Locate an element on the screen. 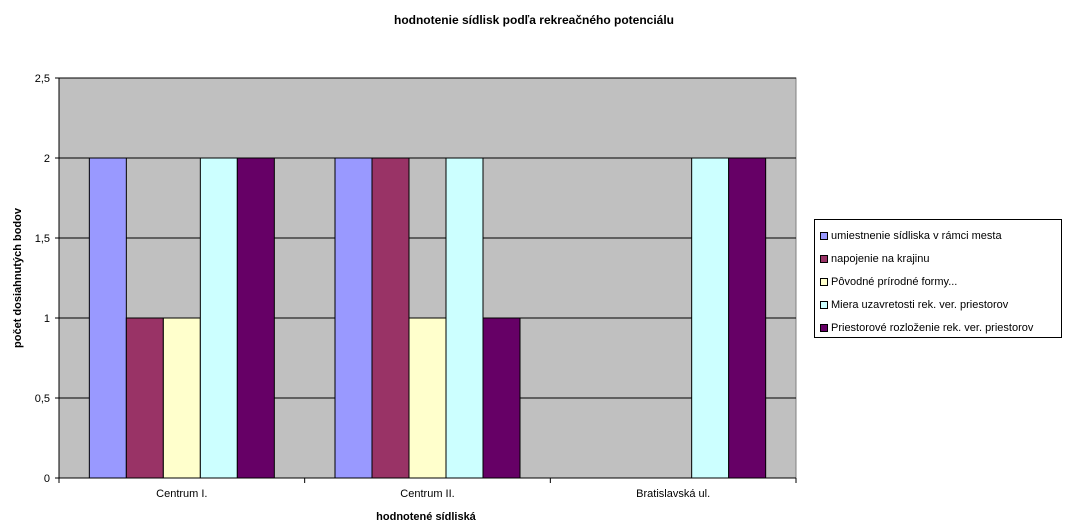 The image size is (1069, 524). legend-item: Miera uzavretosti rek. ver. priestorov is located at coordinates (940, 304).